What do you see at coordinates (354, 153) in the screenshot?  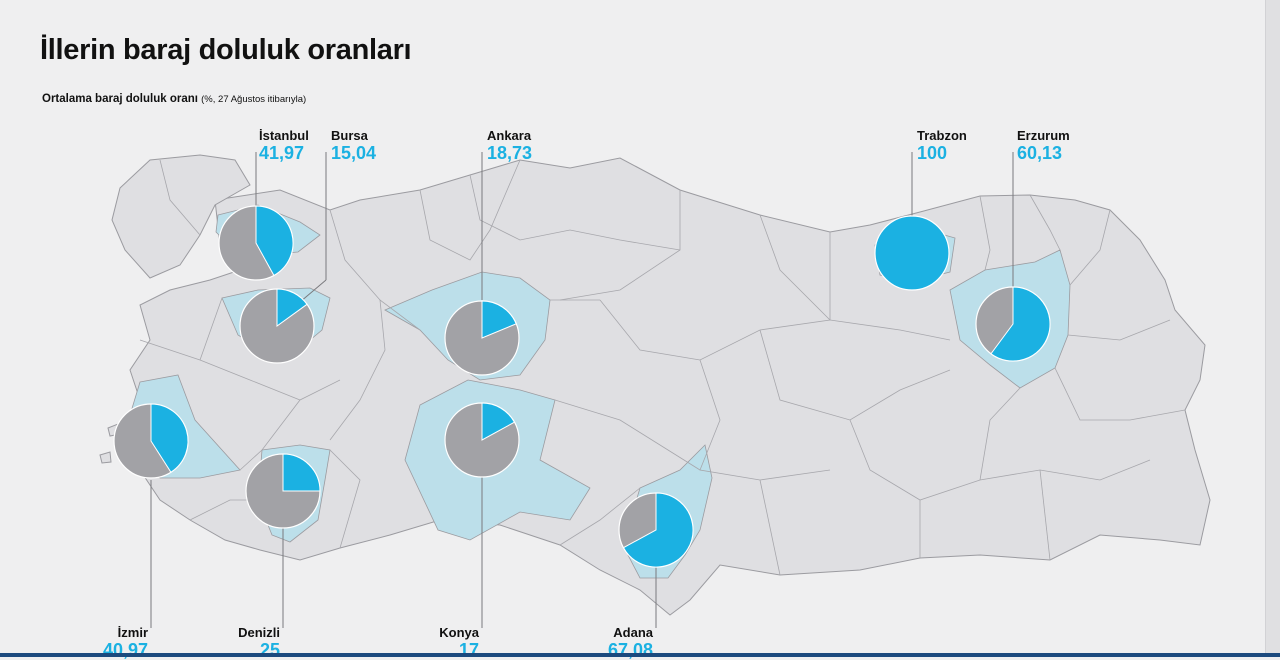 I see `city-value: 15,04` at bounding box center [354, 153].